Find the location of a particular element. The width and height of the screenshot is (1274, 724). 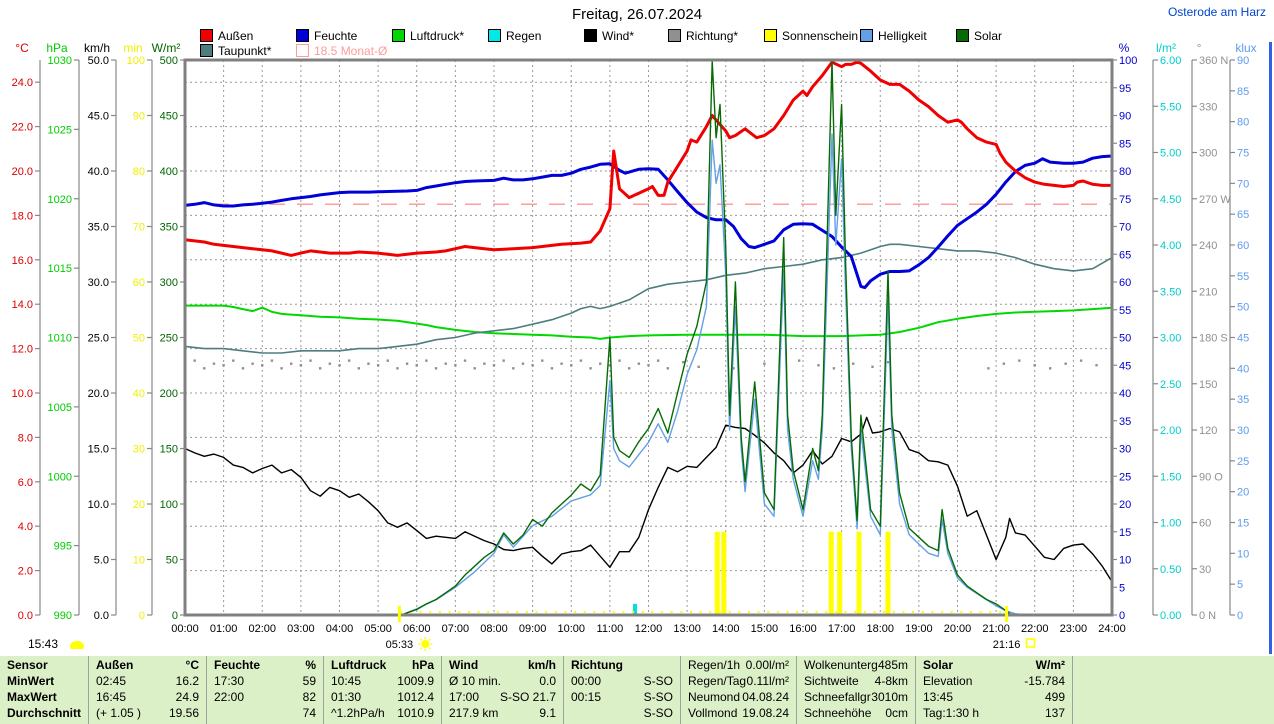

svg-text: 16:00 is located at coordinates (803, 629).